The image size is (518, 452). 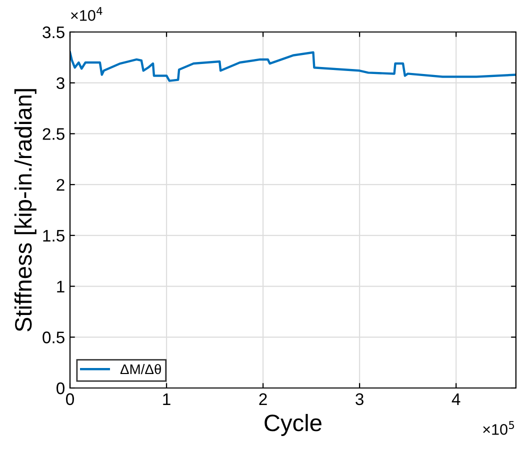 What do you see at coordinates (360, 399) in the screenshot?
I see `x-tick-label: 3` at bounding box center [360, 399].